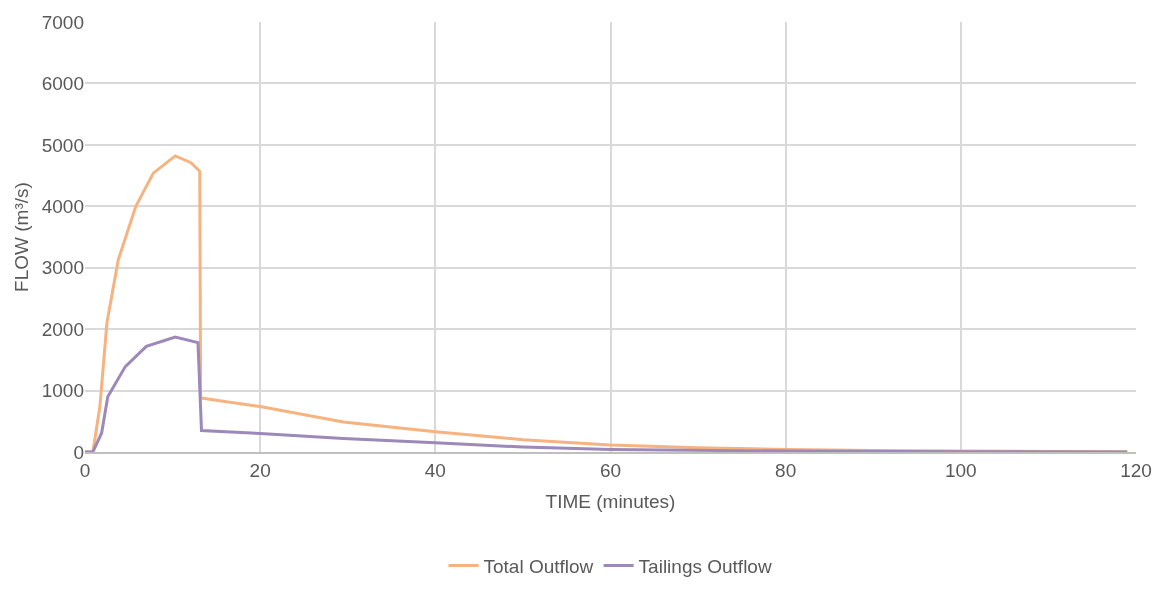 The height and width of the screenshot is (597, 1164). What do you see at coordinates (21, 237) in the screenshot?
I see `y-axis-title: FLOW (m³/s)` at bounding box center [21, 237].